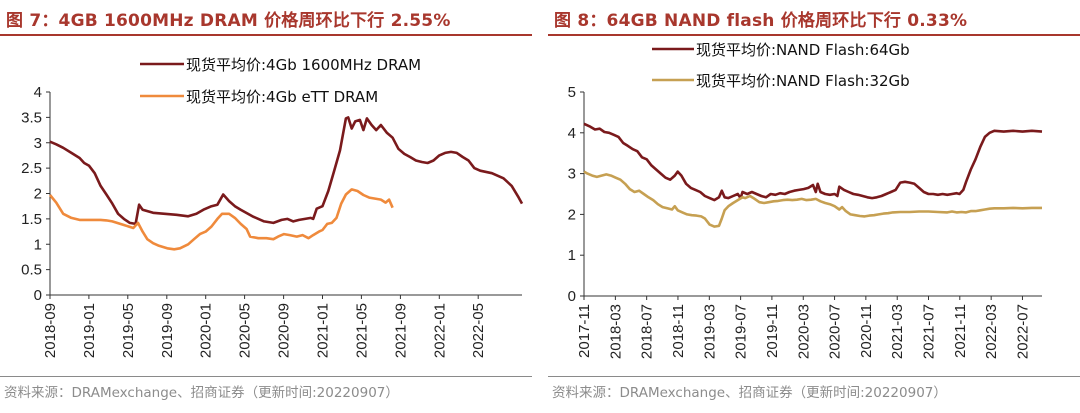 Image resolution: width=1080 pixels, height=413 pixels. What do you see at coordinates (678, 331) in the screenshot?
I see `x-tick-label: 2018-11` at bounding box center [678, 331].